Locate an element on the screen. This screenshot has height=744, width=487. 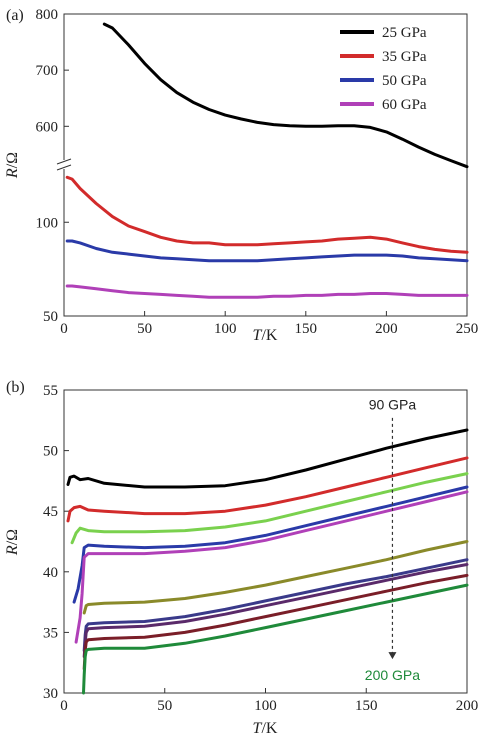
panel-b-annotations: 90 GPa 200 GPa is located at coordinates (392, 540).